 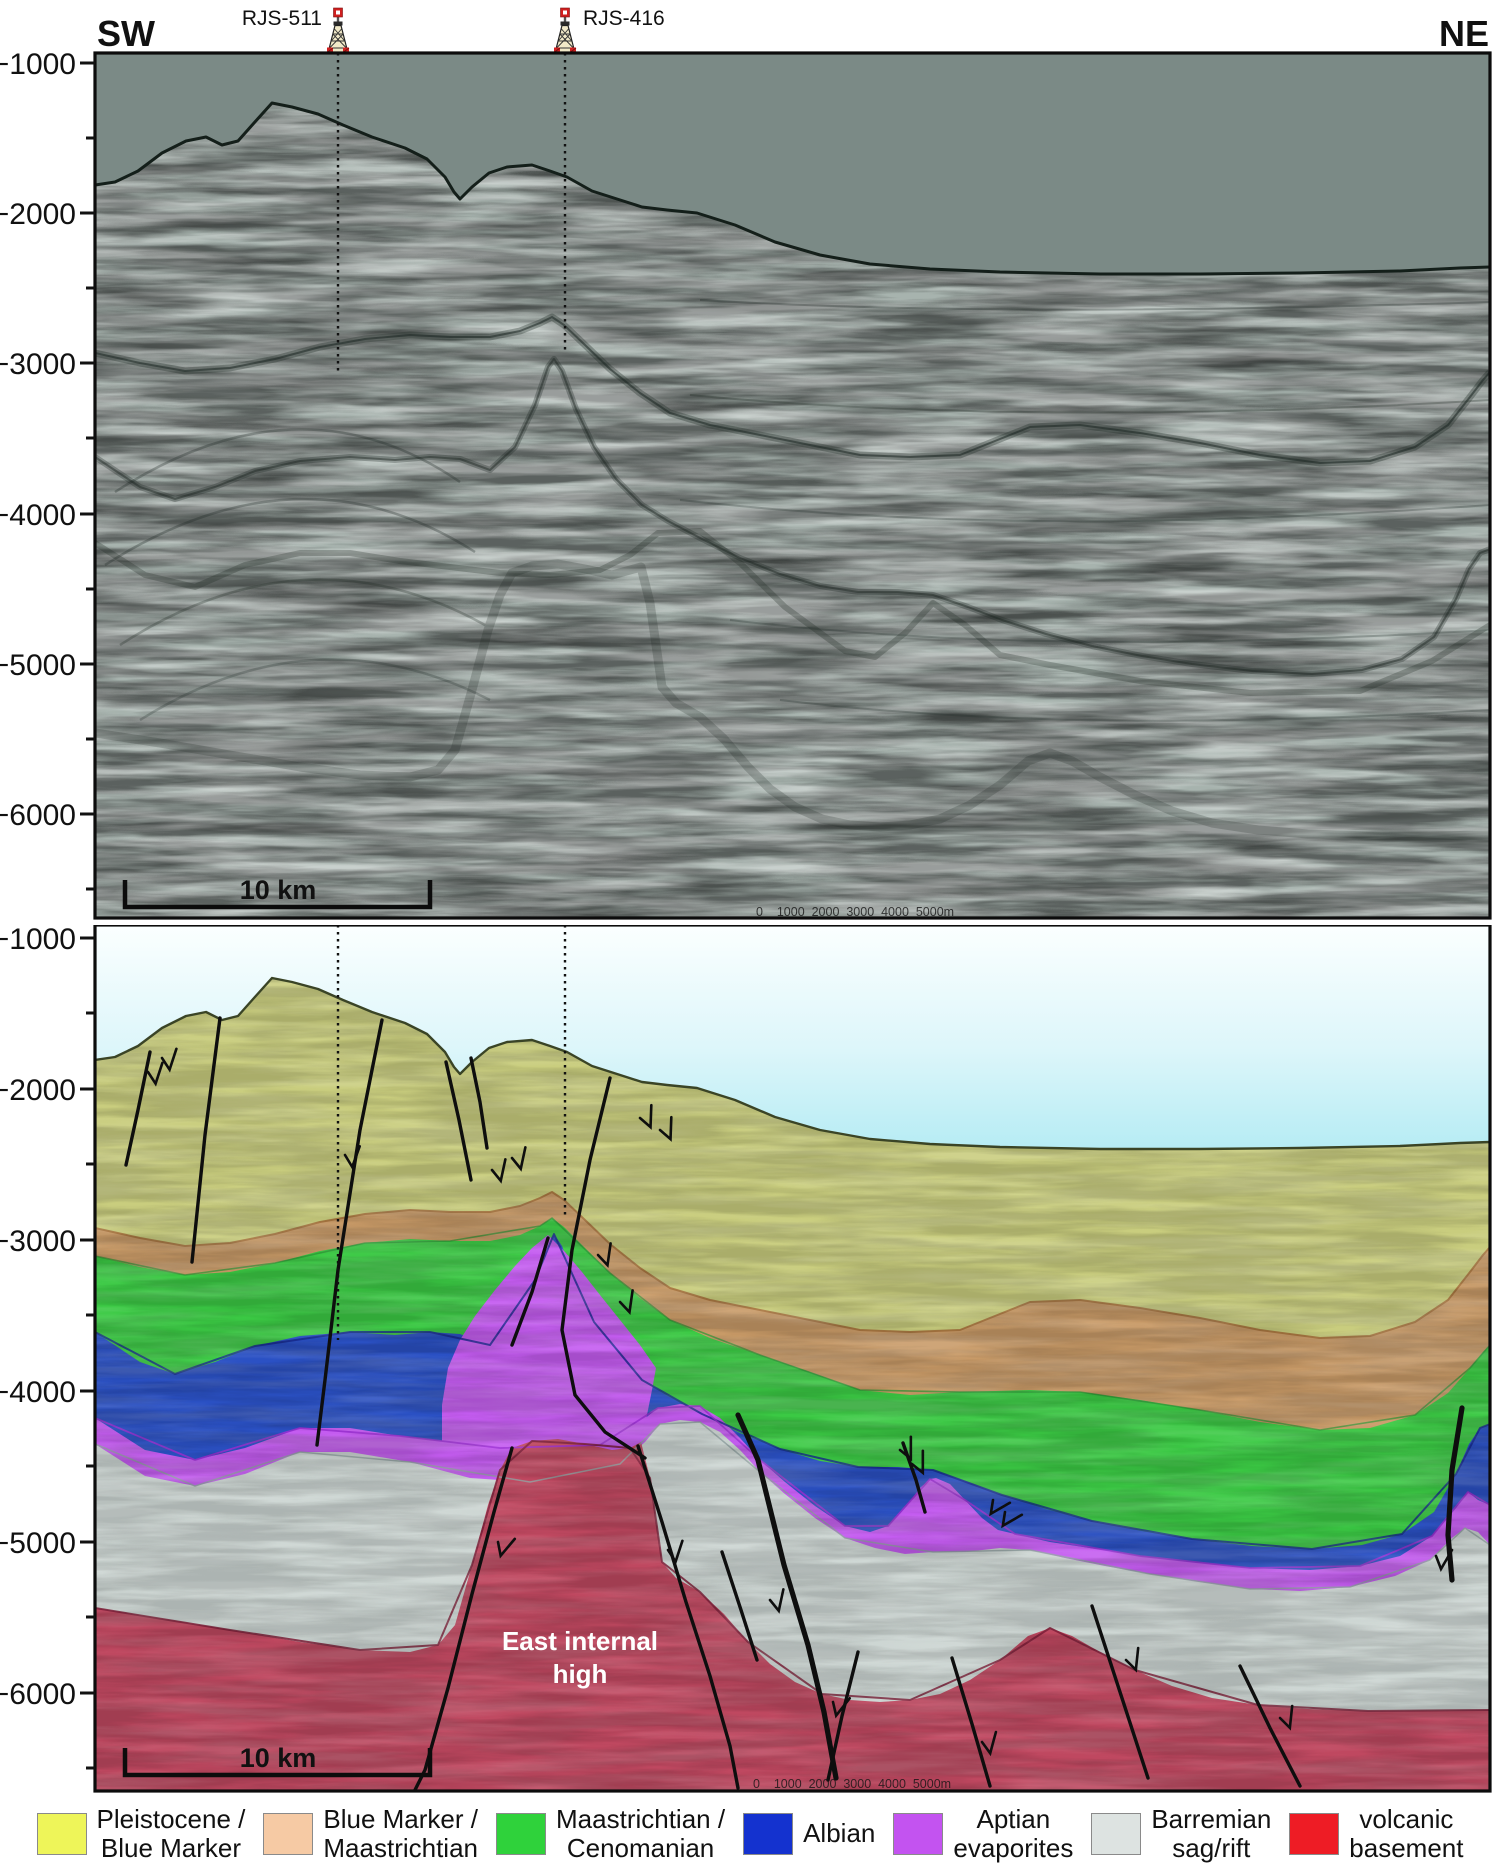 I want to click on scale-bar-label-top: 10 km, so click(x=278, y=890).